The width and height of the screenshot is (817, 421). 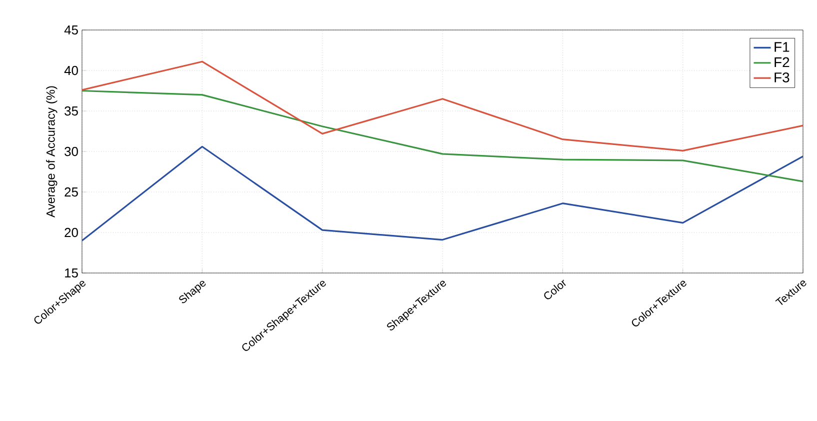 What do you see at coordinates (71, 71) in the screenshot?
I see `y-tick-label: 40` at bounding box center [71, 71].